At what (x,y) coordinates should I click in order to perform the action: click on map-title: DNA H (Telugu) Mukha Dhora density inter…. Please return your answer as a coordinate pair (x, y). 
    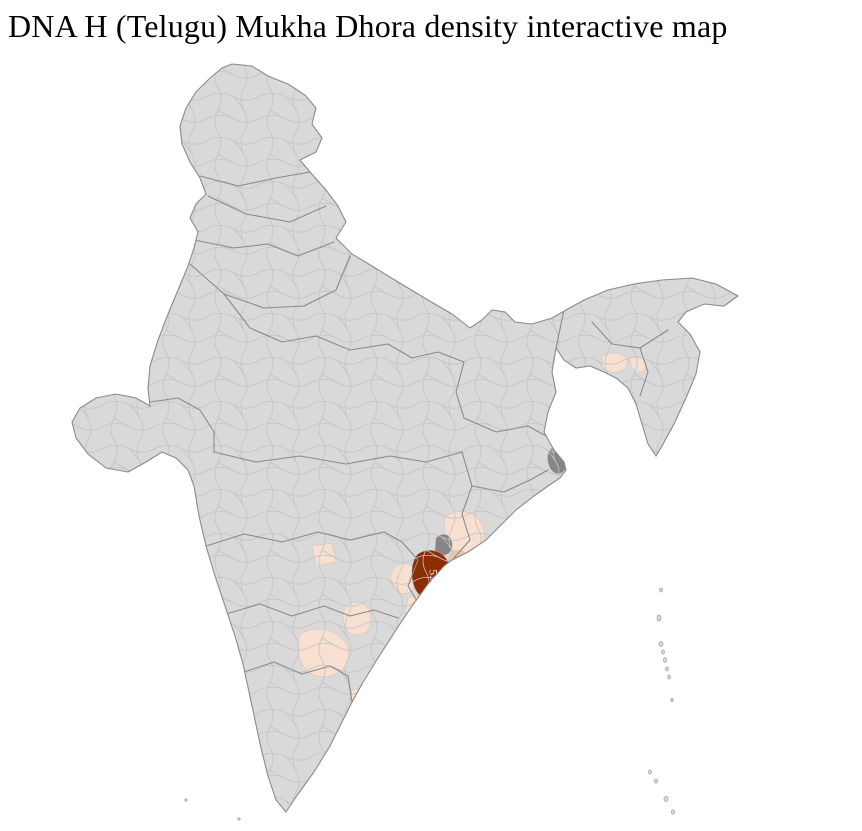
    Looking at the image, I should click on (368, 26).